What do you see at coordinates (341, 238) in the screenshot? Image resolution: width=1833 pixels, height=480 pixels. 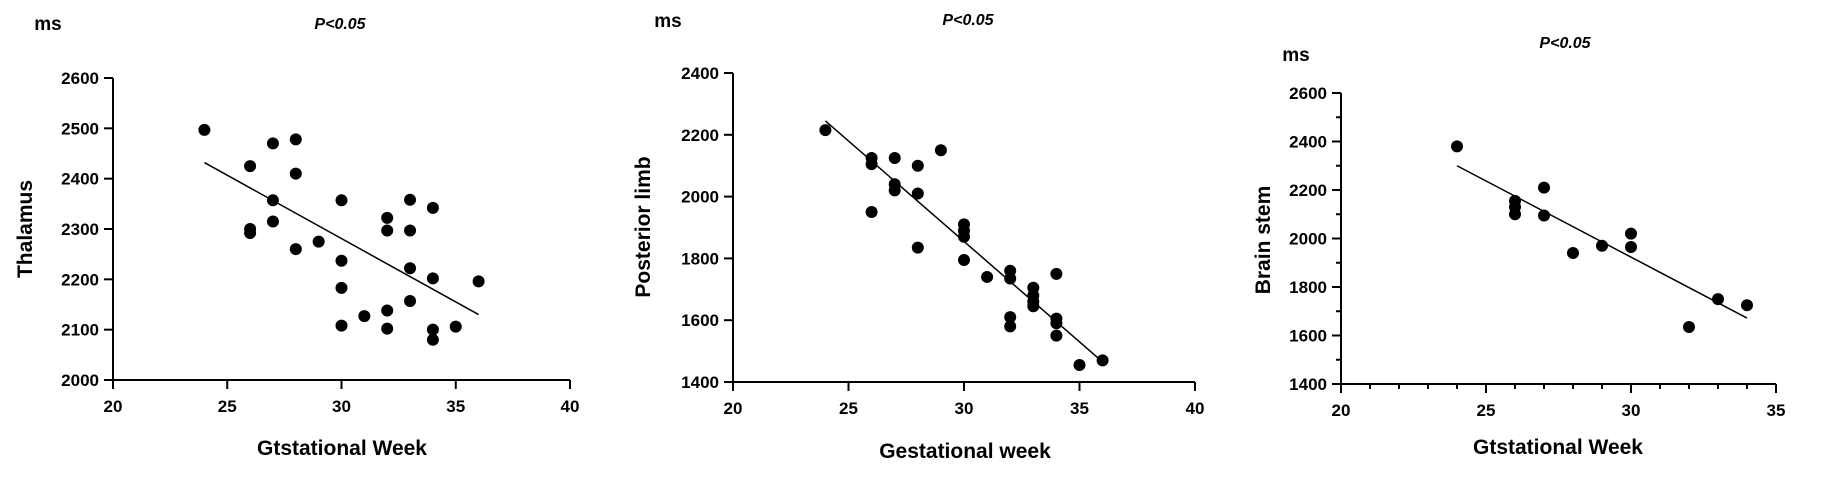 I see `regression-line` at bounding box center [341, 238].